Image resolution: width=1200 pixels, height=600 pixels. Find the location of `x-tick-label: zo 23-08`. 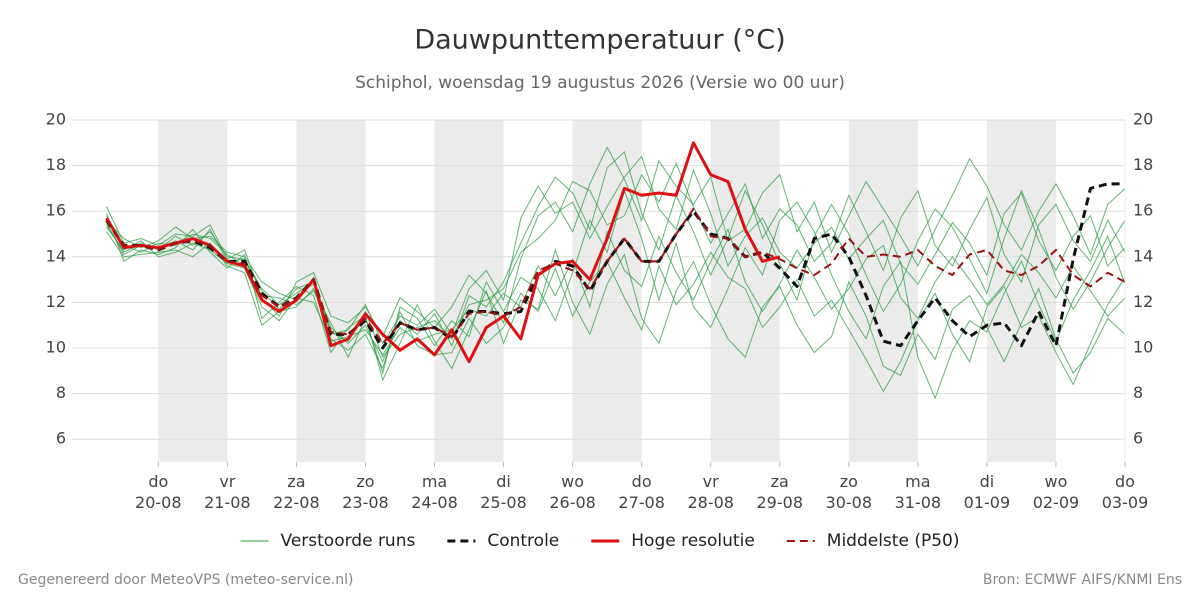

x-tick-label: zo 23-08 is located at coordinates (365, 492).